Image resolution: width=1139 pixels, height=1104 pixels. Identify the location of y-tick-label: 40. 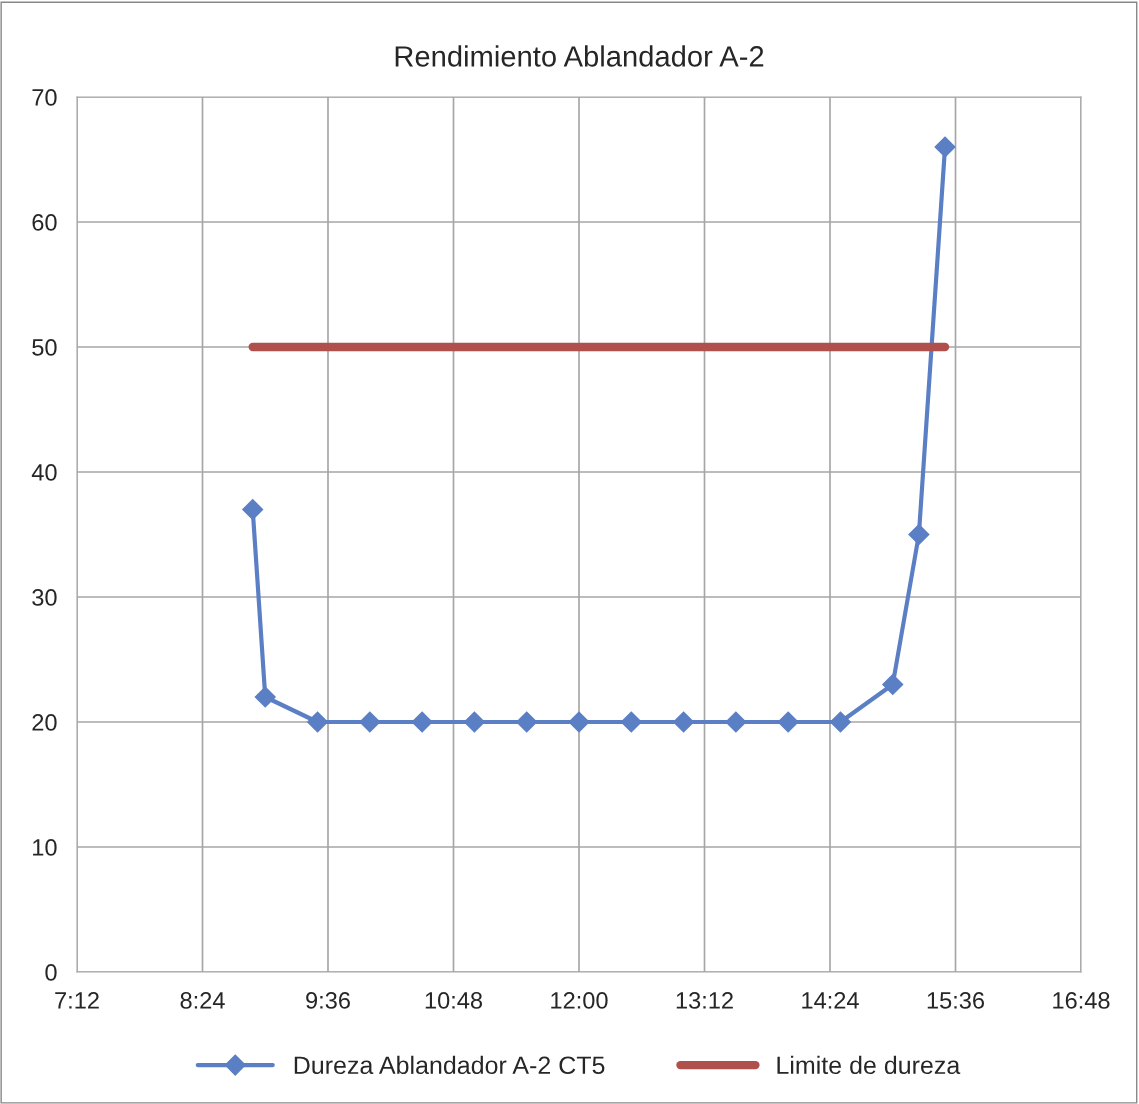
(44, 472).